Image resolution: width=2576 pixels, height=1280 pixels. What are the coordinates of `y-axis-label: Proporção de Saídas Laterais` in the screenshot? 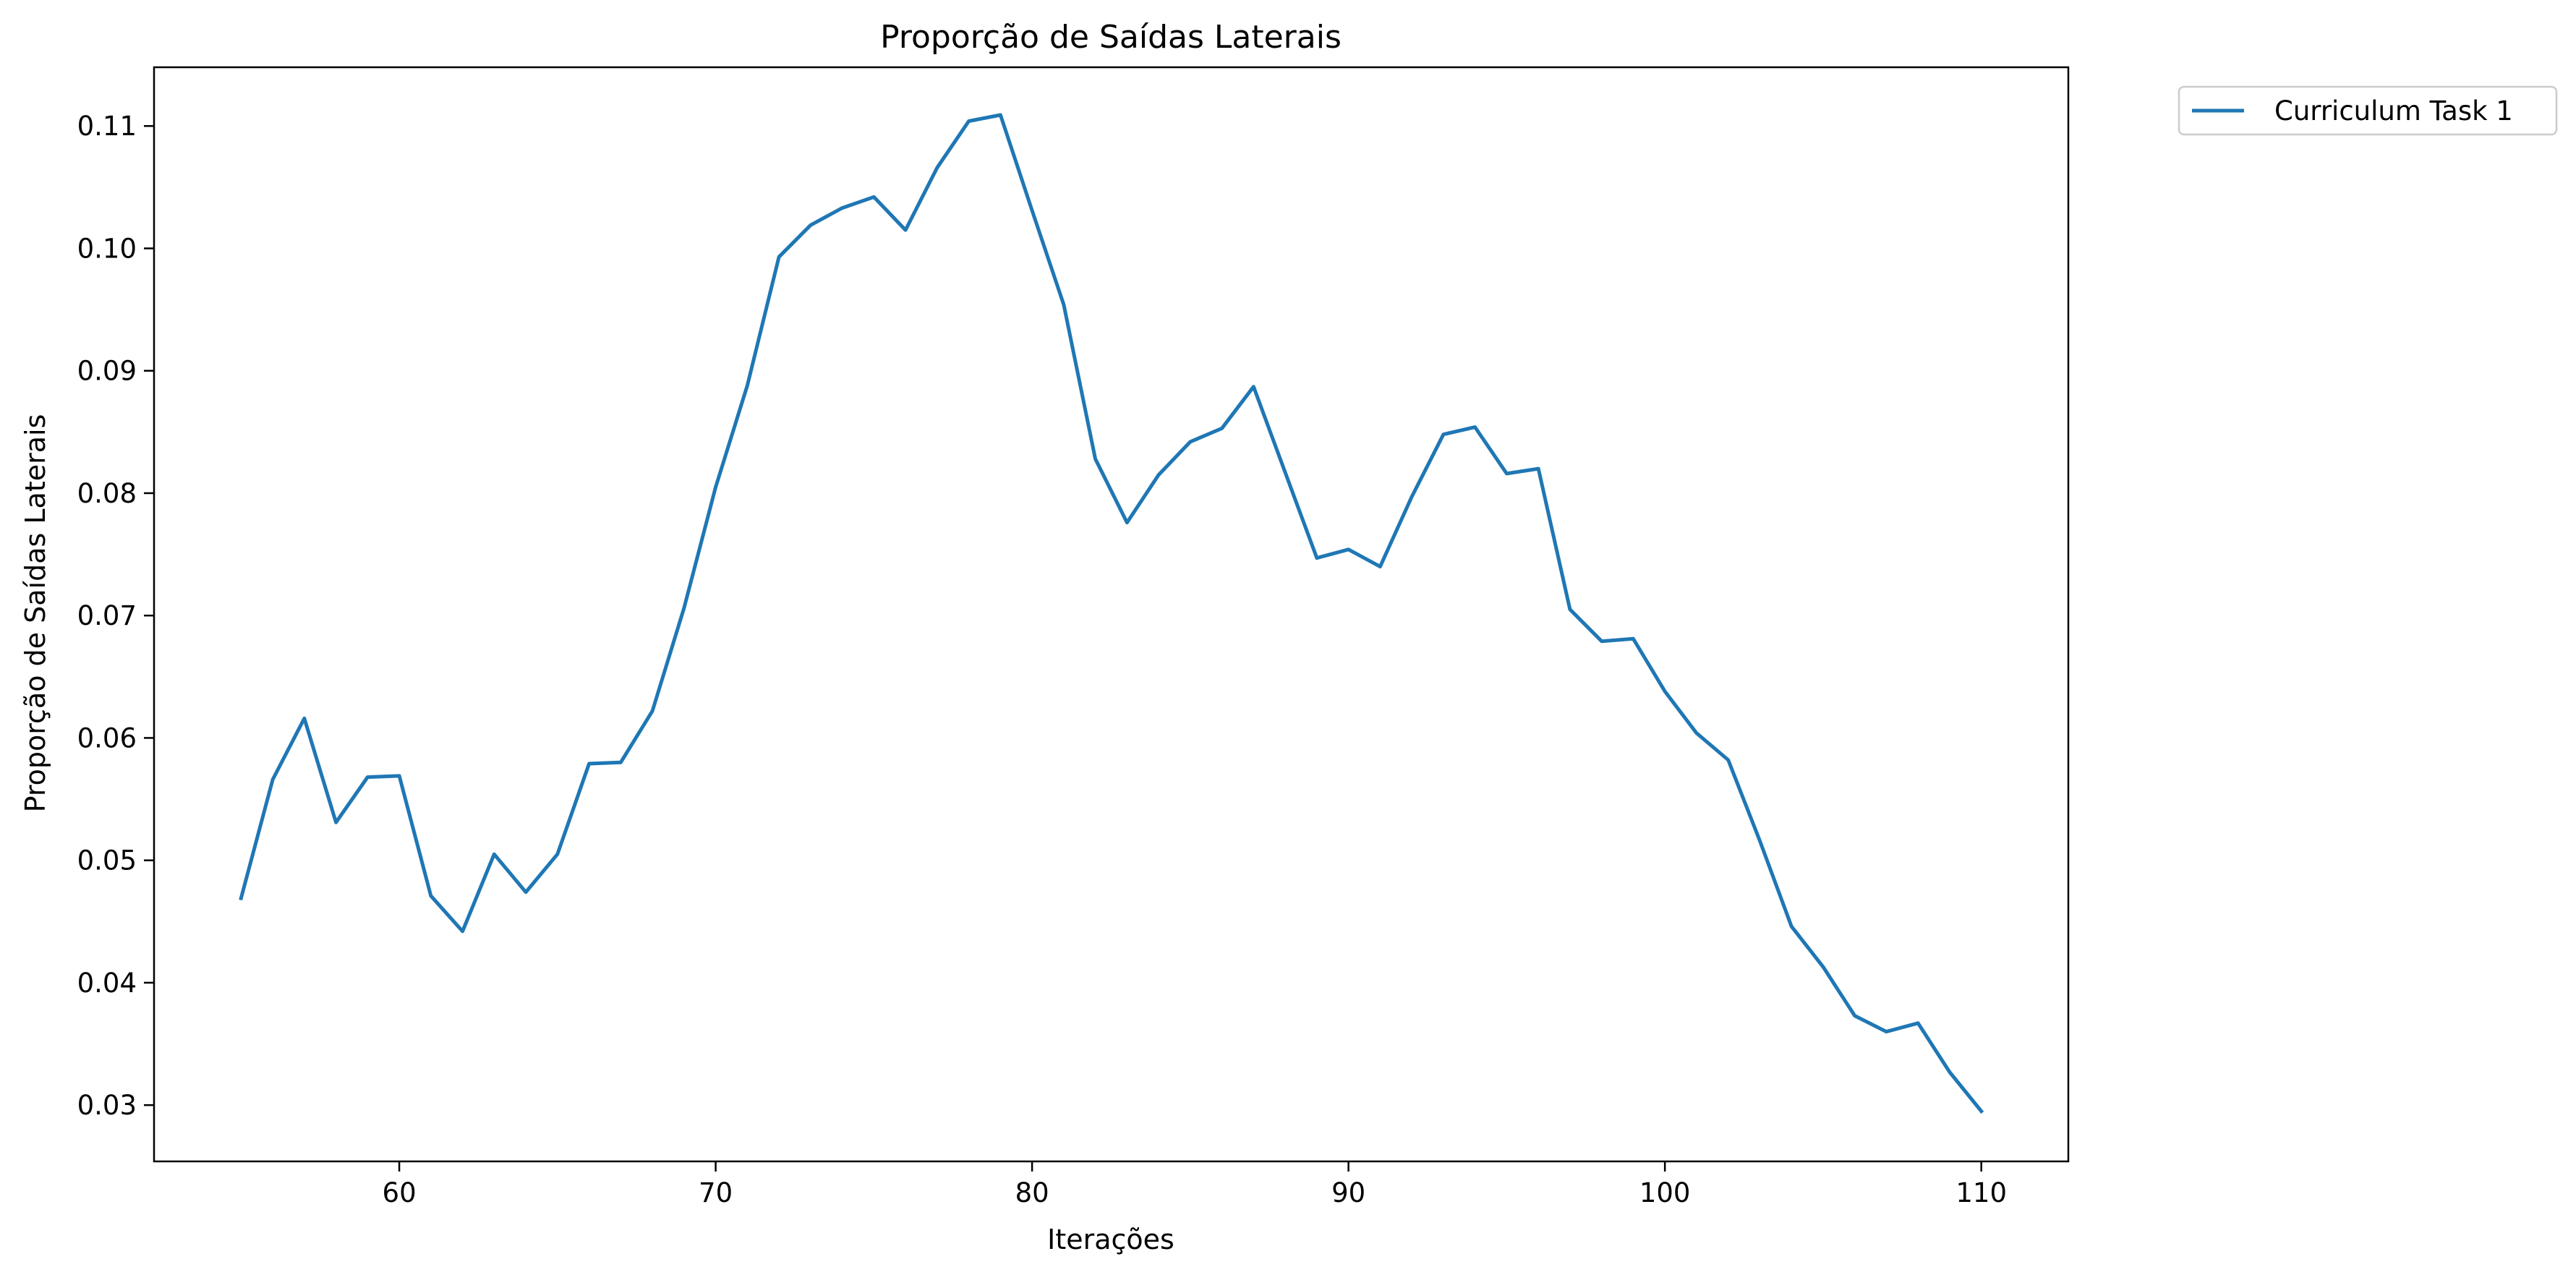 It's located at (35, 613).